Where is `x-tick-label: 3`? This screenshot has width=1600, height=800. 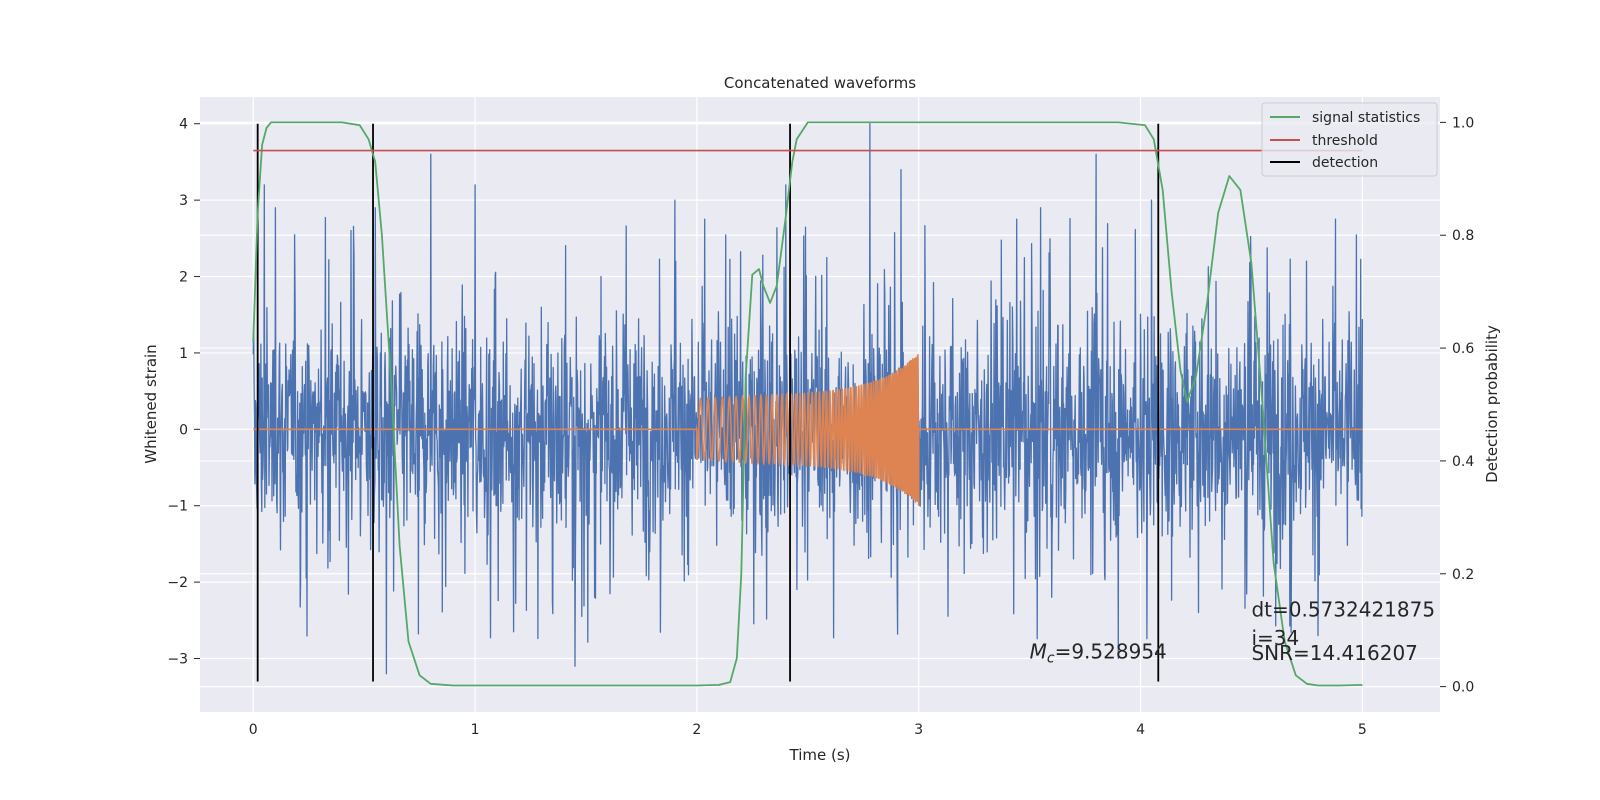 x-tick-label: 3 is located at coordinates (918, 730).